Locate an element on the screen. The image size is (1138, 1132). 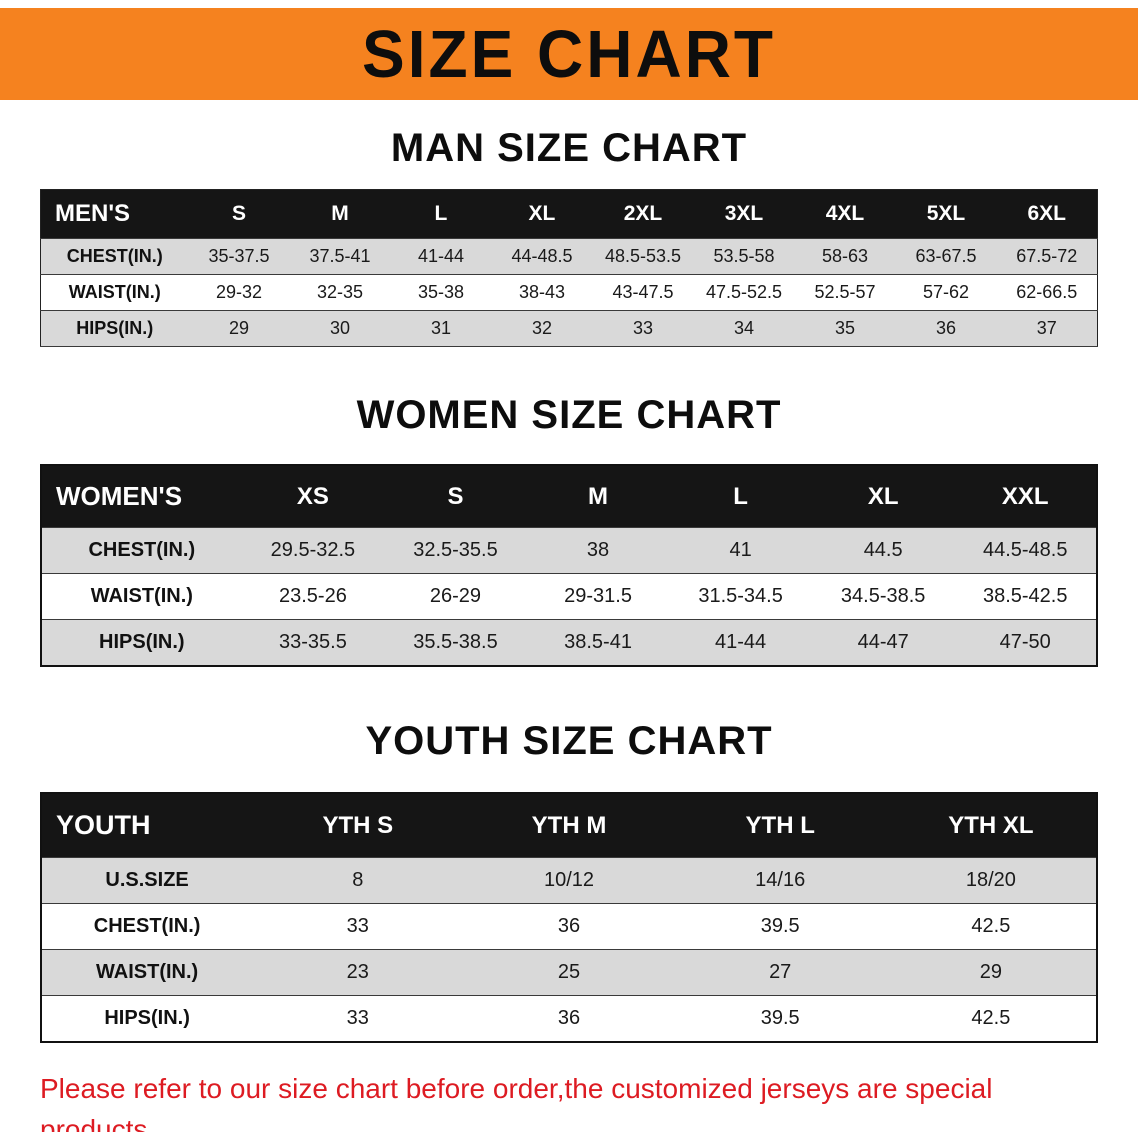
size-label-cell: 2XL is located at coordinates (643, 214).